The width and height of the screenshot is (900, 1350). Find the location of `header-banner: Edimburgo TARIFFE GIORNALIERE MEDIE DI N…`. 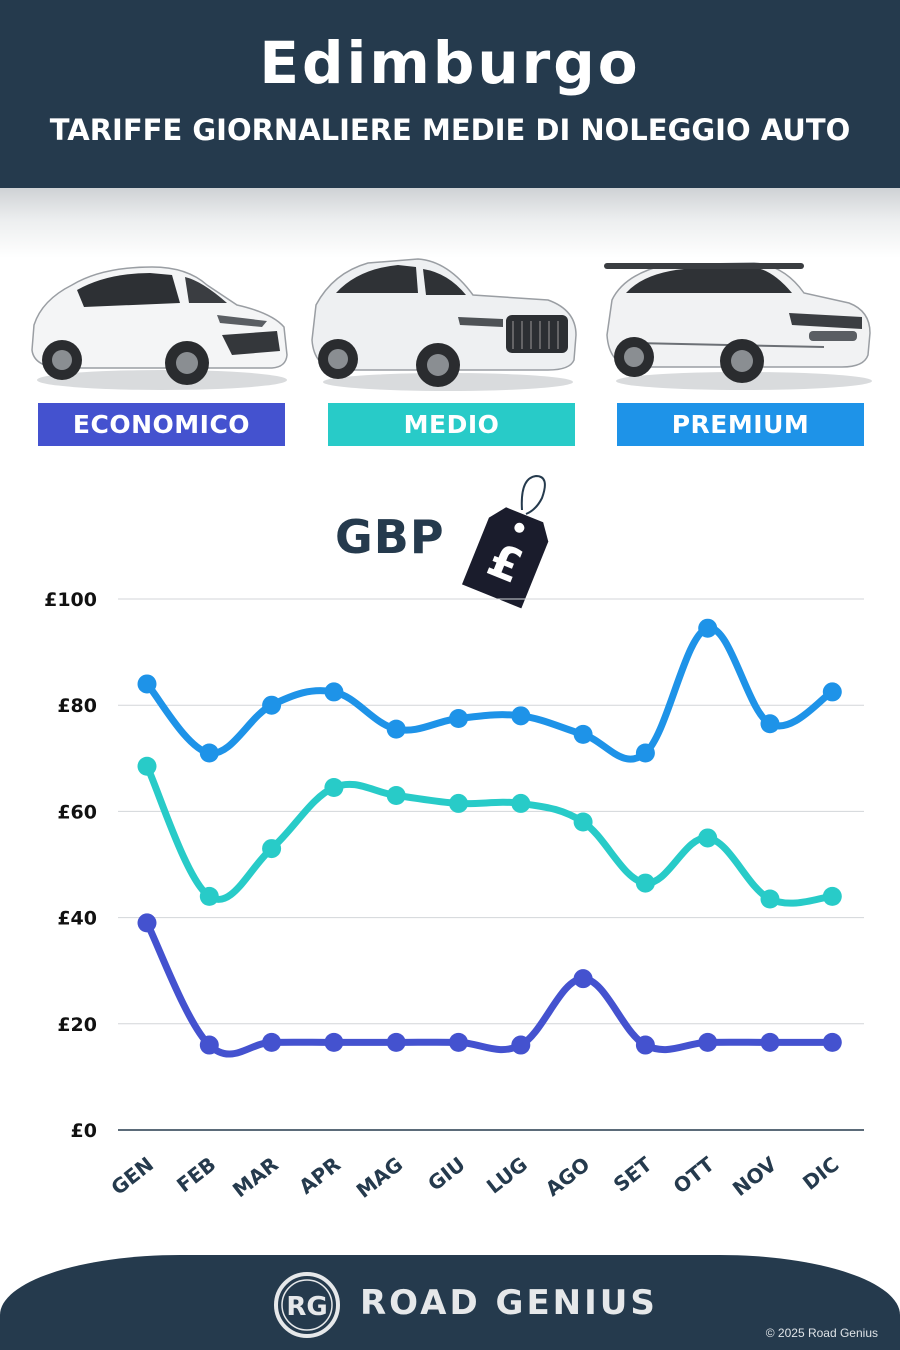

header-banner: Edimburgo TARIFFE GIORNALIERE MEDIE DI N… is located at coordinates (450, 94).